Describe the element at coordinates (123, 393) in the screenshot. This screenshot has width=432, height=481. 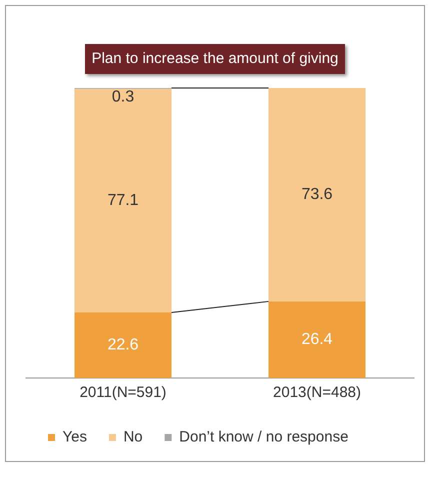
I see `x-tick-label: 2011(N=591)` at that location.